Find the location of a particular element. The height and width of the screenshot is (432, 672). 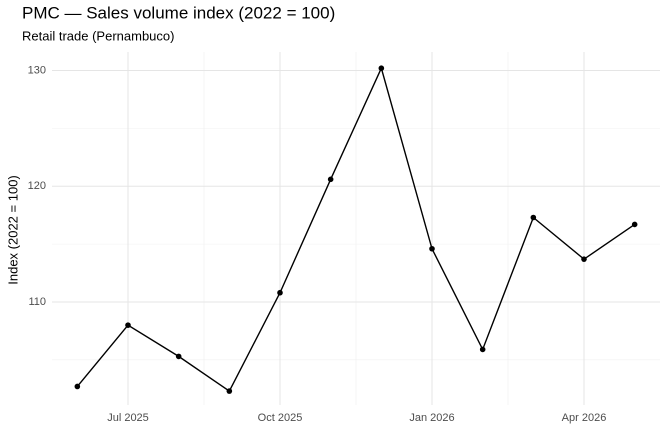

chart-title: PMC — Sales volume index (2022 = 100) is located at coordinates (178, 12).